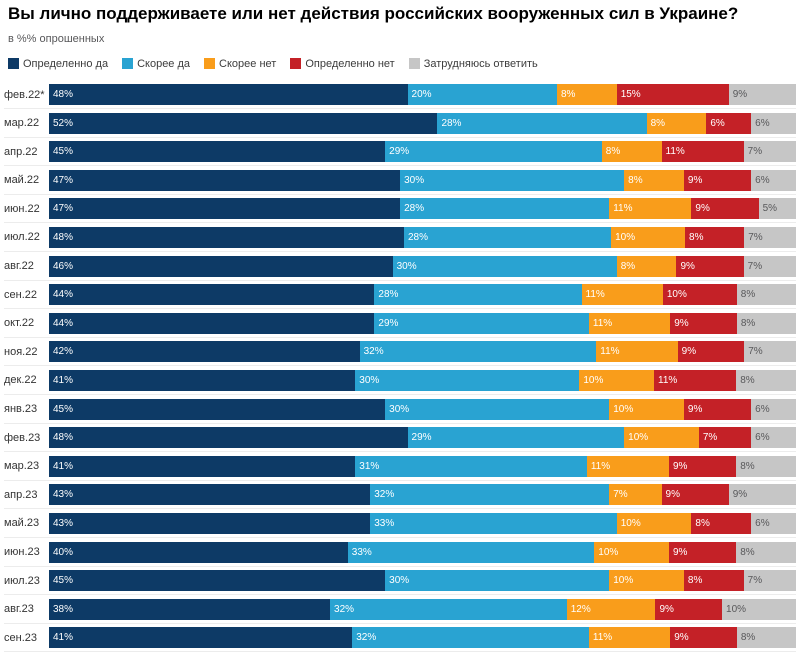  What do you see at coordinates (421, 94) in the screenshot?
I see `segment-value-label: 20%` at bounding box center [421, 94].